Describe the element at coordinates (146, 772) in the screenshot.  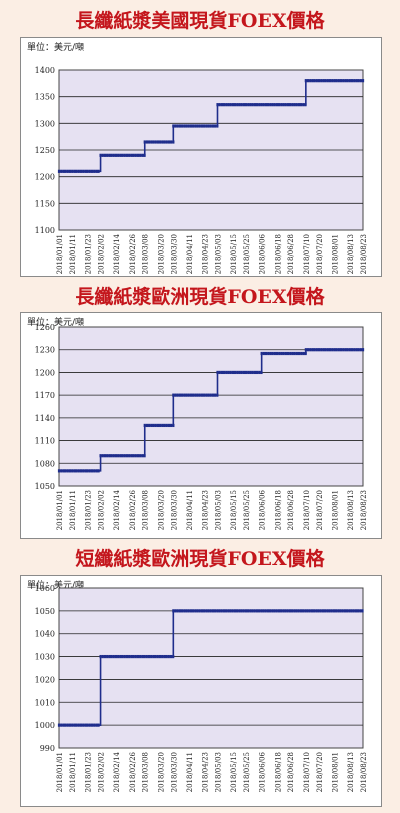
I see `x-tick-label: 2018/03/08` at that location.